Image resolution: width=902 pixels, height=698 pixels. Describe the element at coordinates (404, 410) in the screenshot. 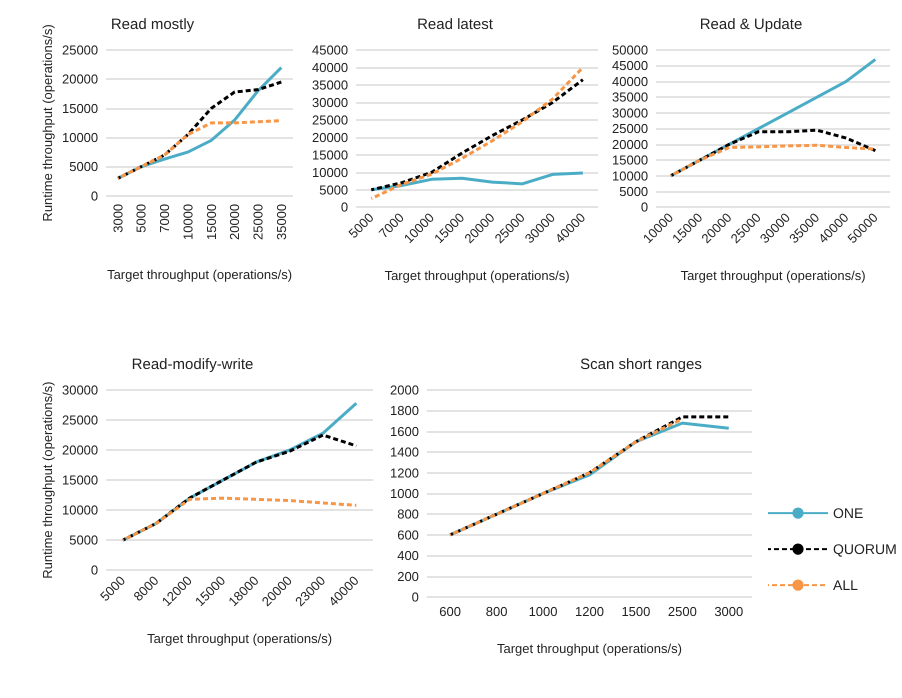

I see `y-tick-label: 1800` at that location.